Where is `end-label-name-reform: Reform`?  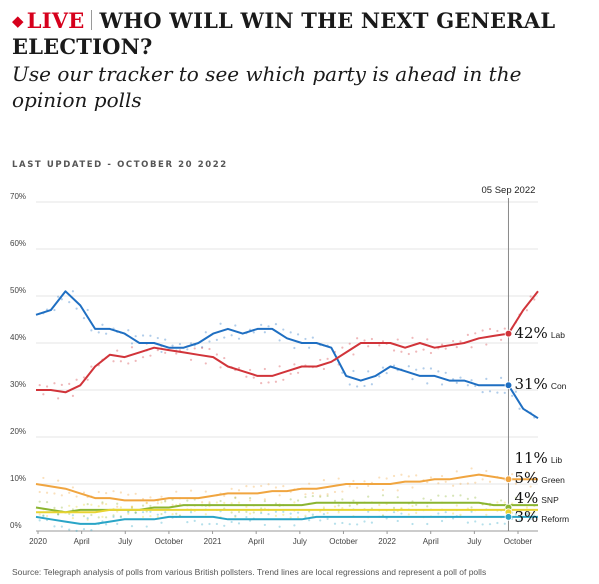
end-label-name-reform: Reform is located at coordinates (555, 519).